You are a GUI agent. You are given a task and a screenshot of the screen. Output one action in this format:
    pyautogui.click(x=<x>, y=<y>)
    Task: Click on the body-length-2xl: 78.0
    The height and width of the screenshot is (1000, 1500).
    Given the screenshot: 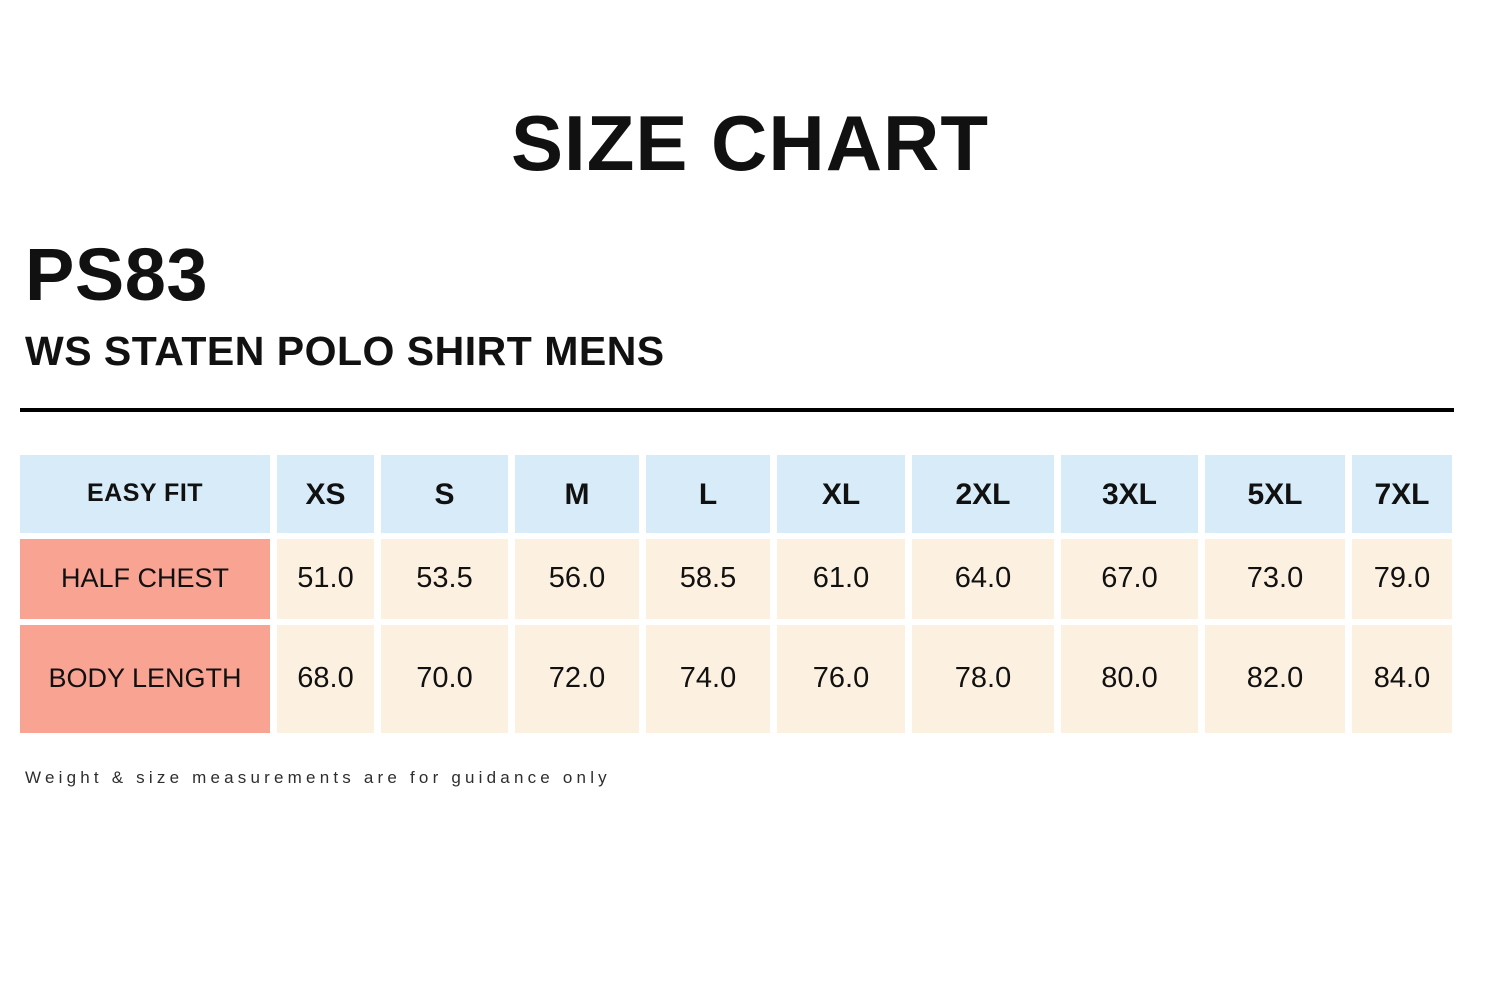 What is the action you would take?
    pyautogui.click(x=983, y=679)
    